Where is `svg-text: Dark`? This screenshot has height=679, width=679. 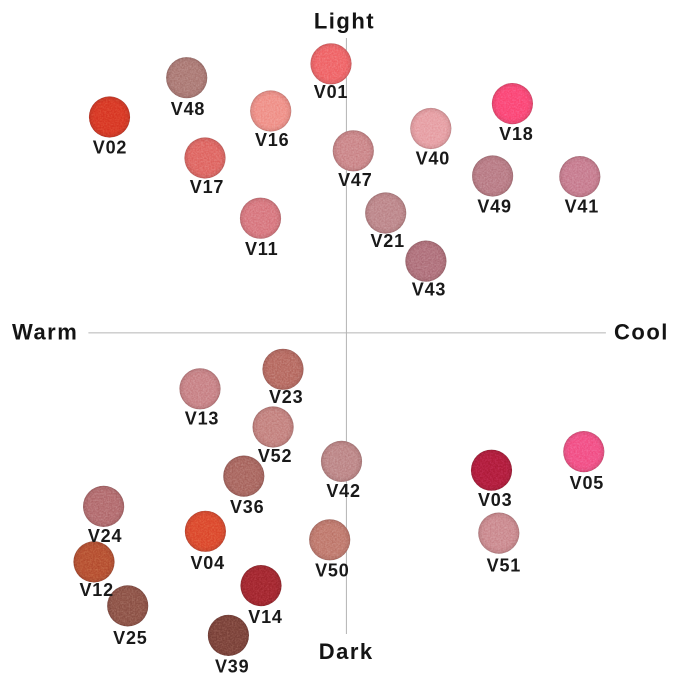 svg-text: Dark is located at coordinates (346, 651).